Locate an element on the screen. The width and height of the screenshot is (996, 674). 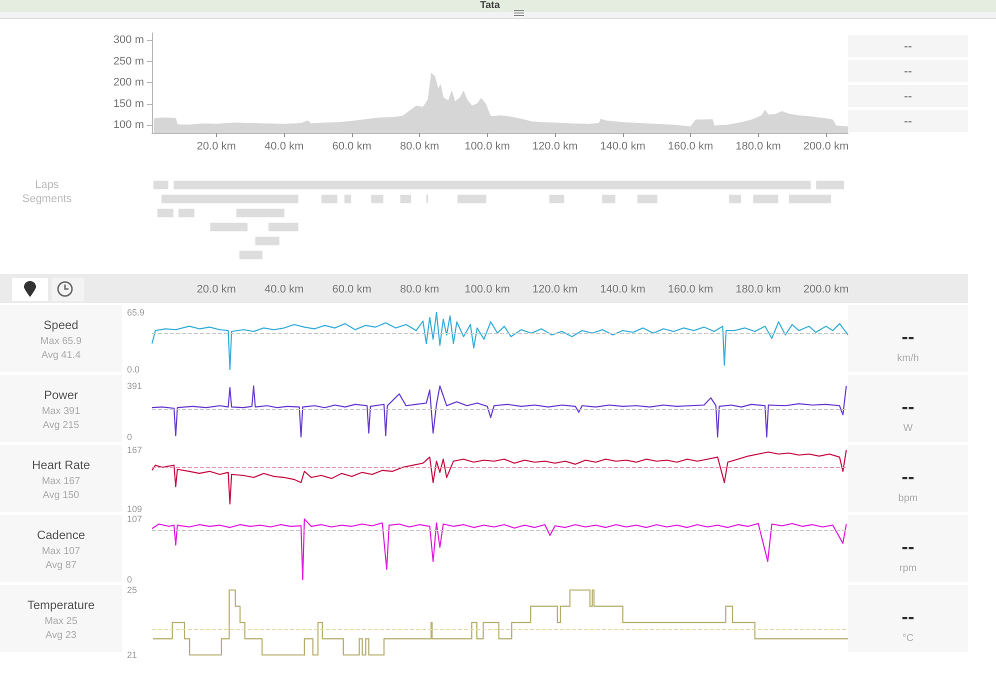
y-tick-label: 100 m is located at coordinates (128, 124).